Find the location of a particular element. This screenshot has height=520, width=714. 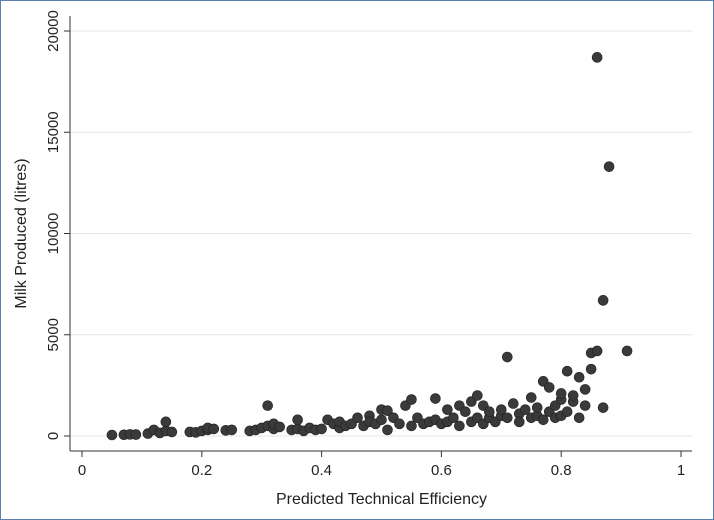

x-tick-label: 1 is located at coordinates (681, 470).